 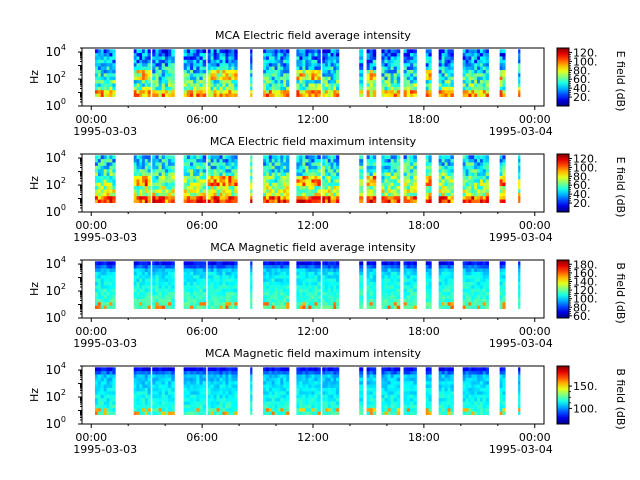 What do you see at coordinates (585, 52) in the screenshot?
I see `colorbar-tick-label: 120.` at bounding box center [585, 52].